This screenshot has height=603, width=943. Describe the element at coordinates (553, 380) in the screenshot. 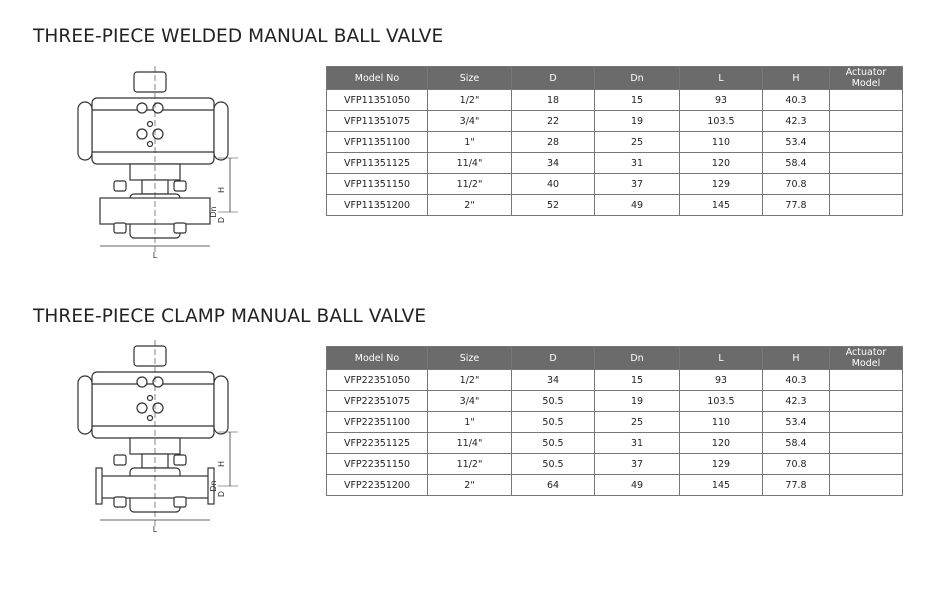

I see `table-cell: 34` at that location.